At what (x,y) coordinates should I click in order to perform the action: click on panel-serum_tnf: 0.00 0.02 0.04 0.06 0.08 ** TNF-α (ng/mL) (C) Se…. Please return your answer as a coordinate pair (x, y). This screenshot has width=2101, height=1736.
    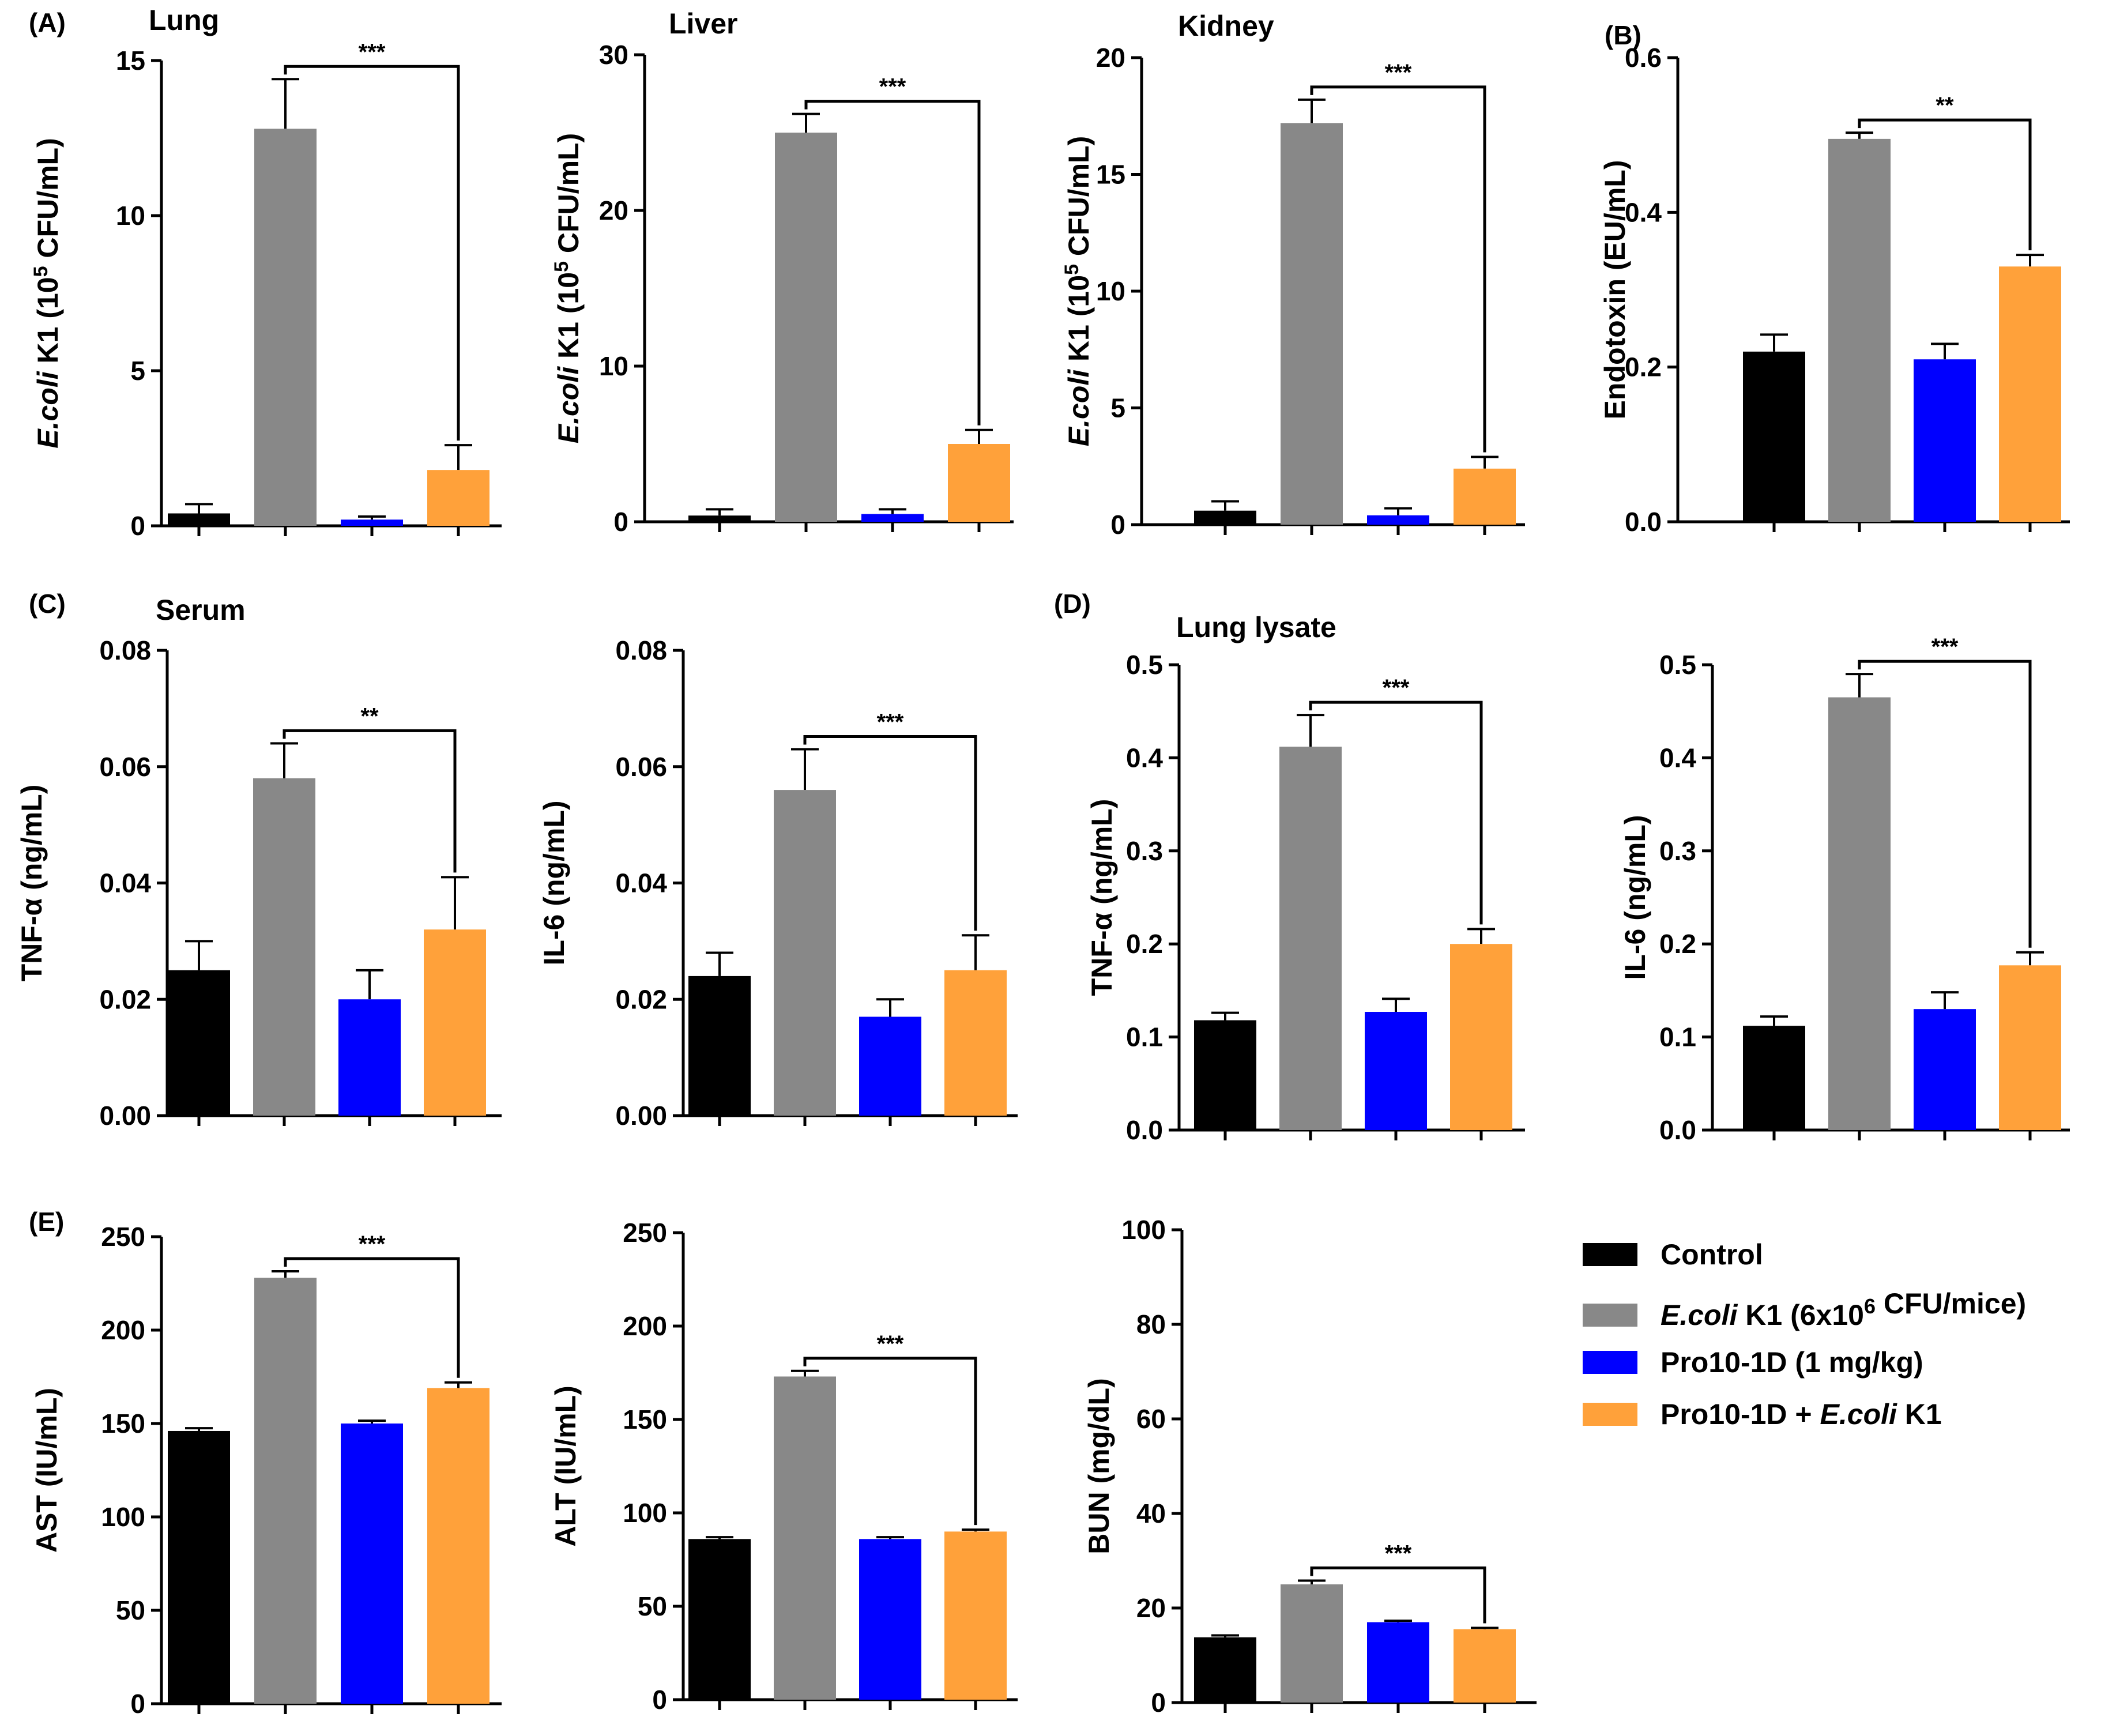
    Looking at the image, I should click on (259, 860).